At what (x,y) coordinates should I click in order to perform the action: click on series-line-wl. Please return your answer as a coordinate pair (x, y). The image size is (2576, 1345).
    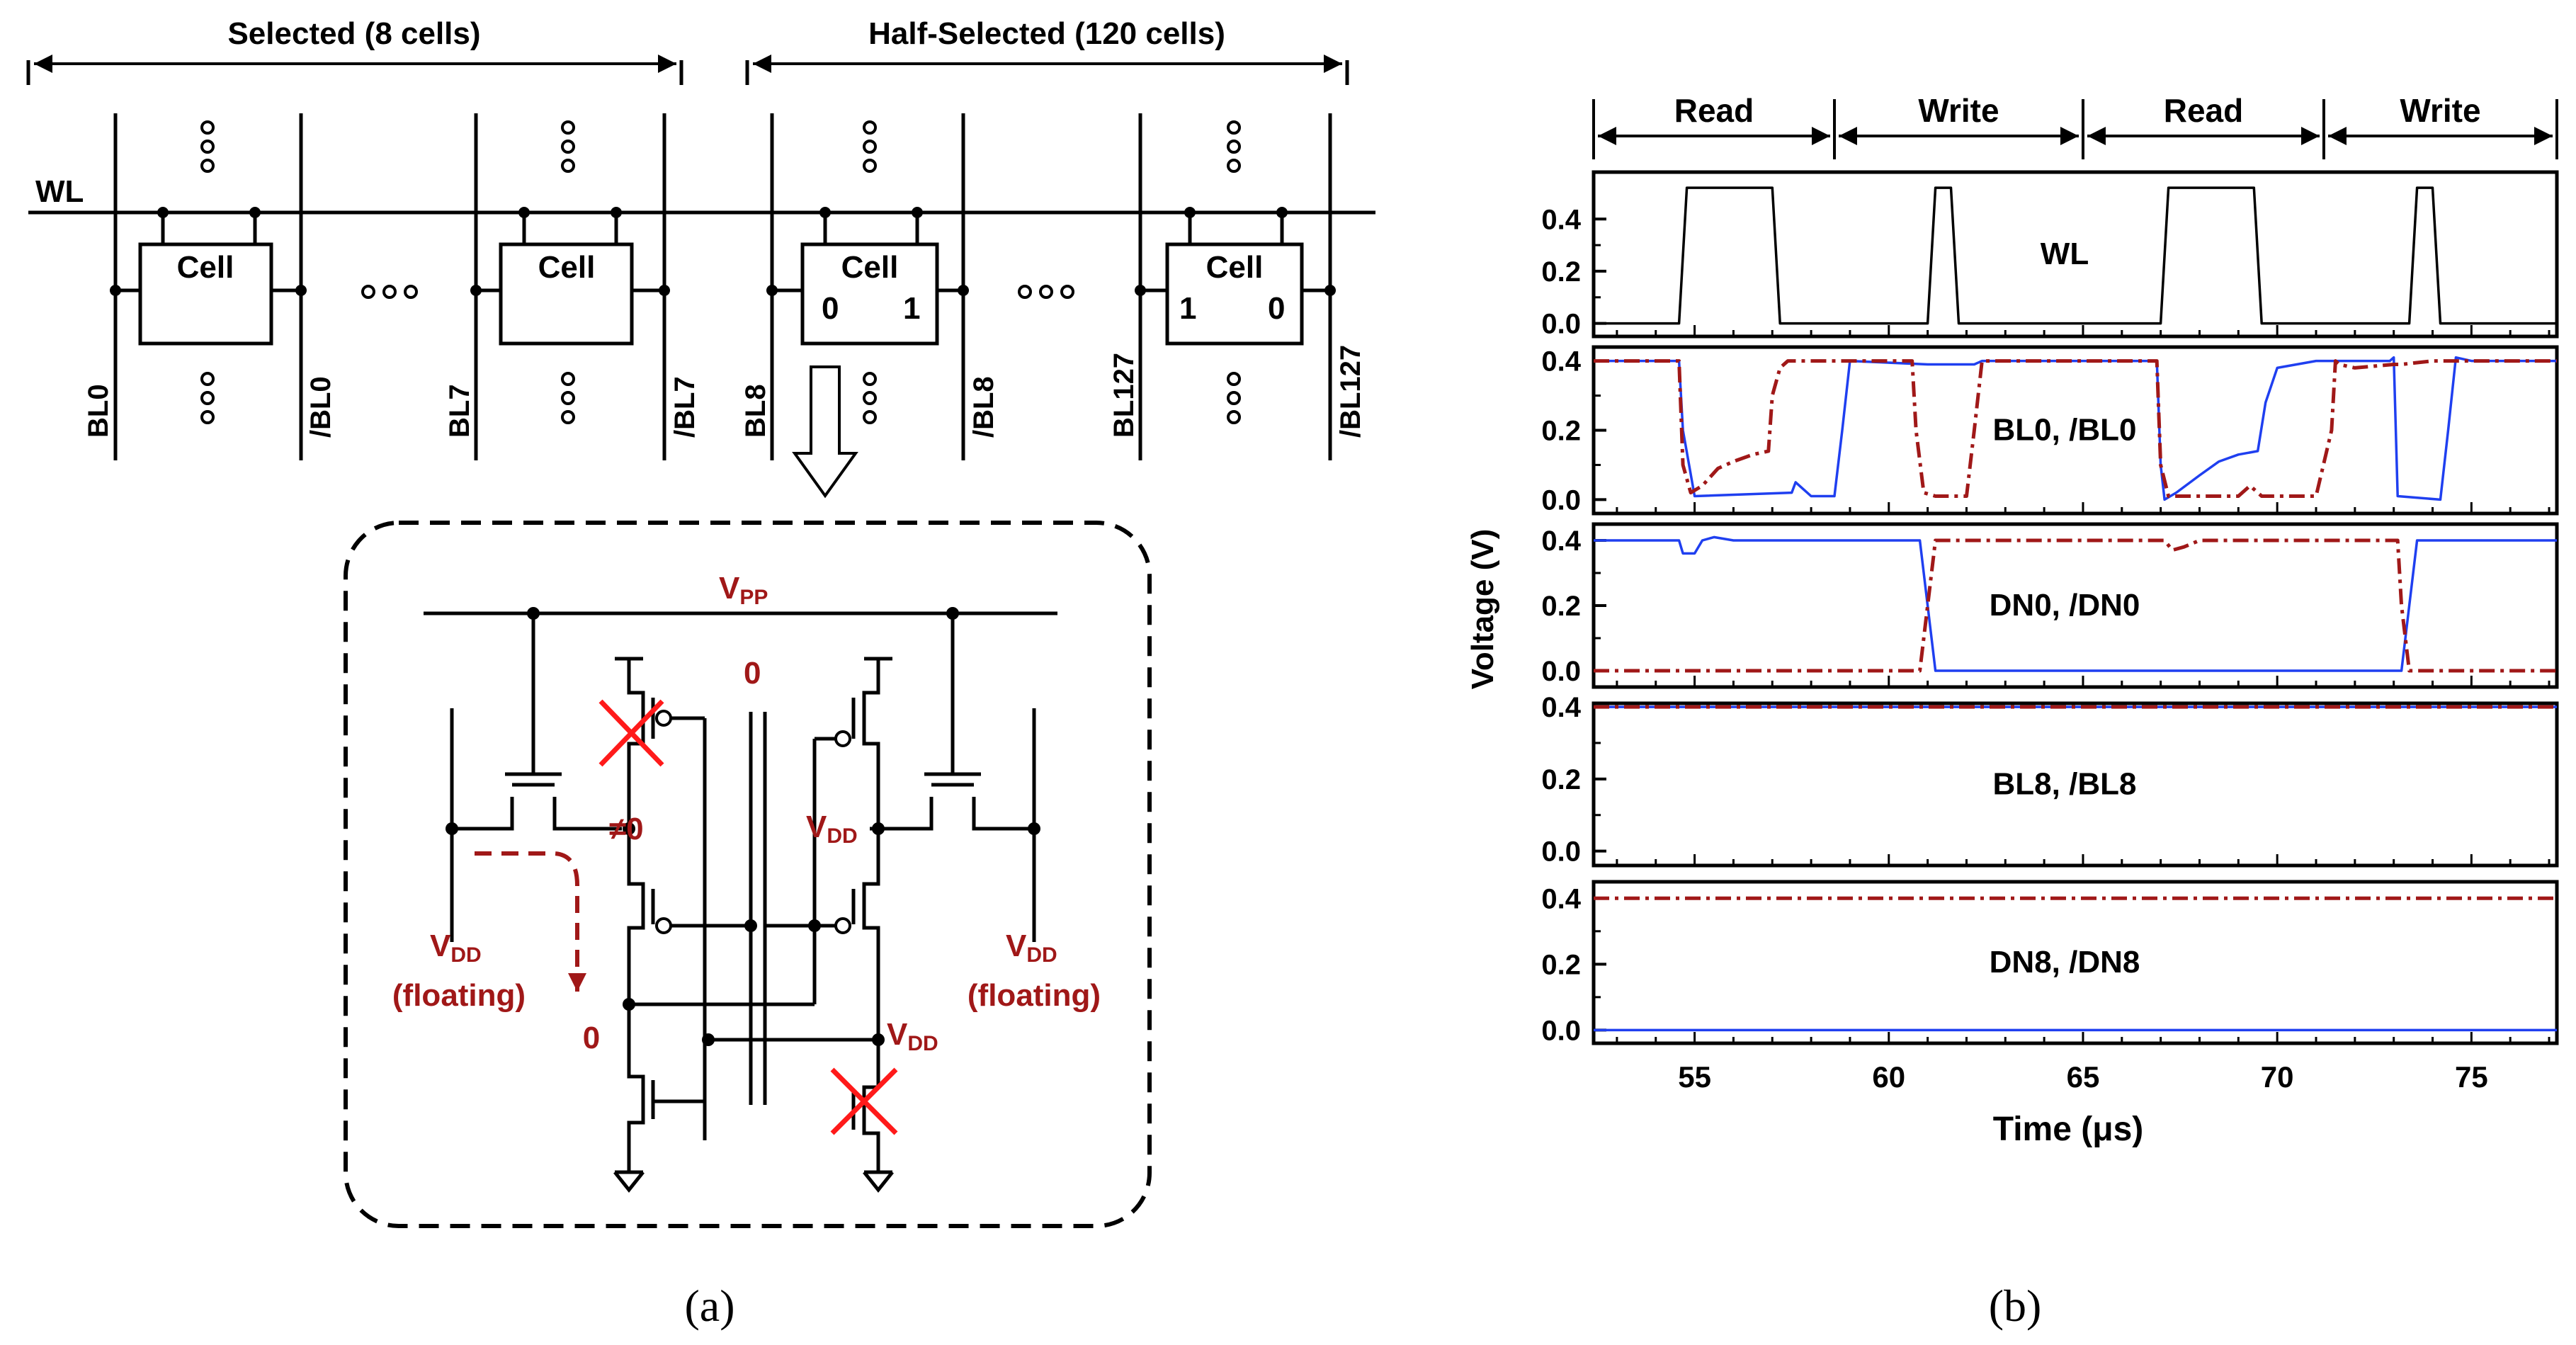
    Looking at the image, I should click on (2075, 255).